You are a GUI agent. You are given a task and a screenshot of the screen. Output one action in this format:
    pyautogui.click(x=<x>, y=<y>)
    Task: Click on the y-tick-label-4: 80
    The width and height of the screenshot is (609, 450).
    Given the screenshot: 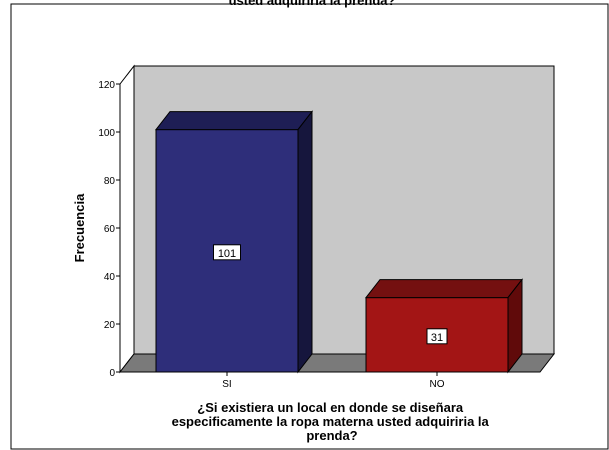 What is the action you would take?
    pyautogui.click(x=110, y=181)
    